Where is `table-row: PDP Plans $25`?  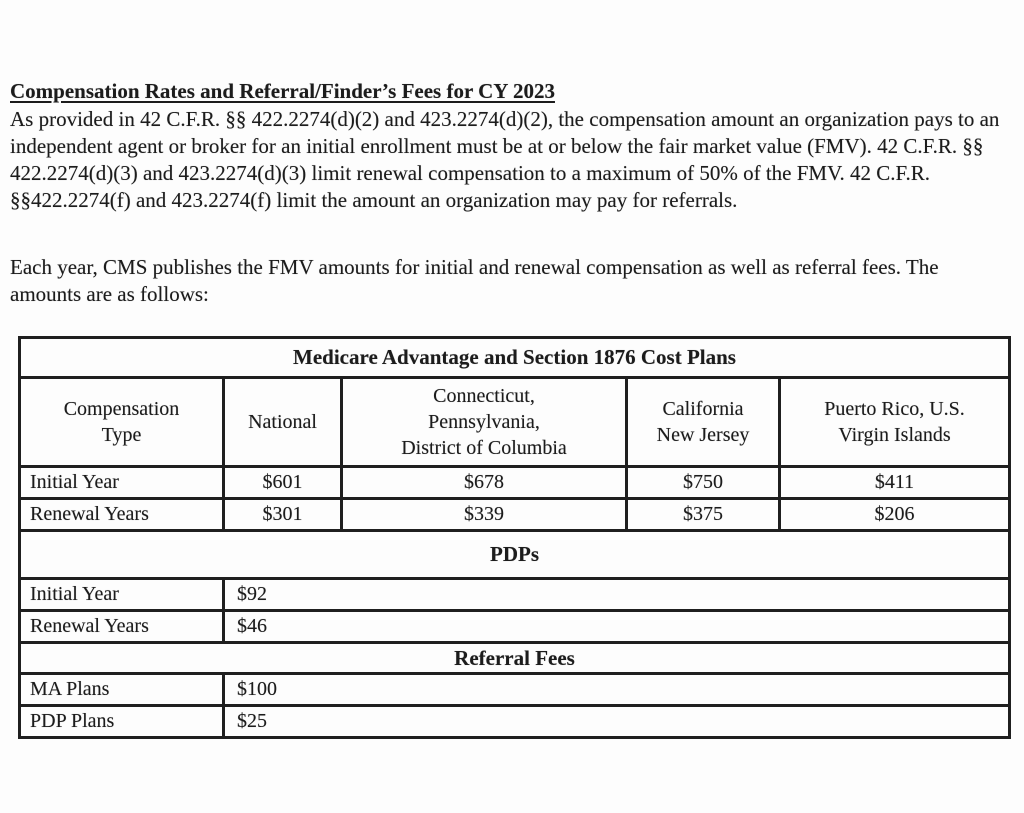 table-row: PDP Plans $25 is located at coordinates (515, 721).